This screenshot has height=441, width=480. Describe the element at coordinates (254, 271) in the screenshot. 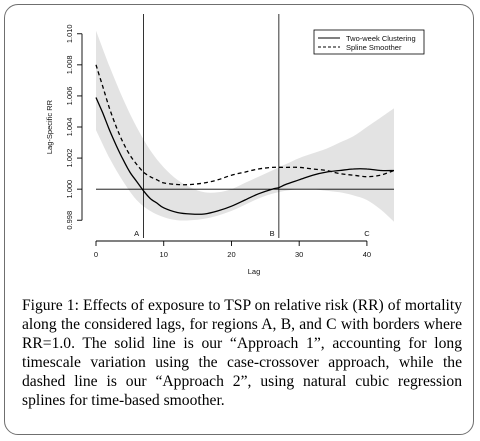

I see `x-axis-title: Lag` at that location.